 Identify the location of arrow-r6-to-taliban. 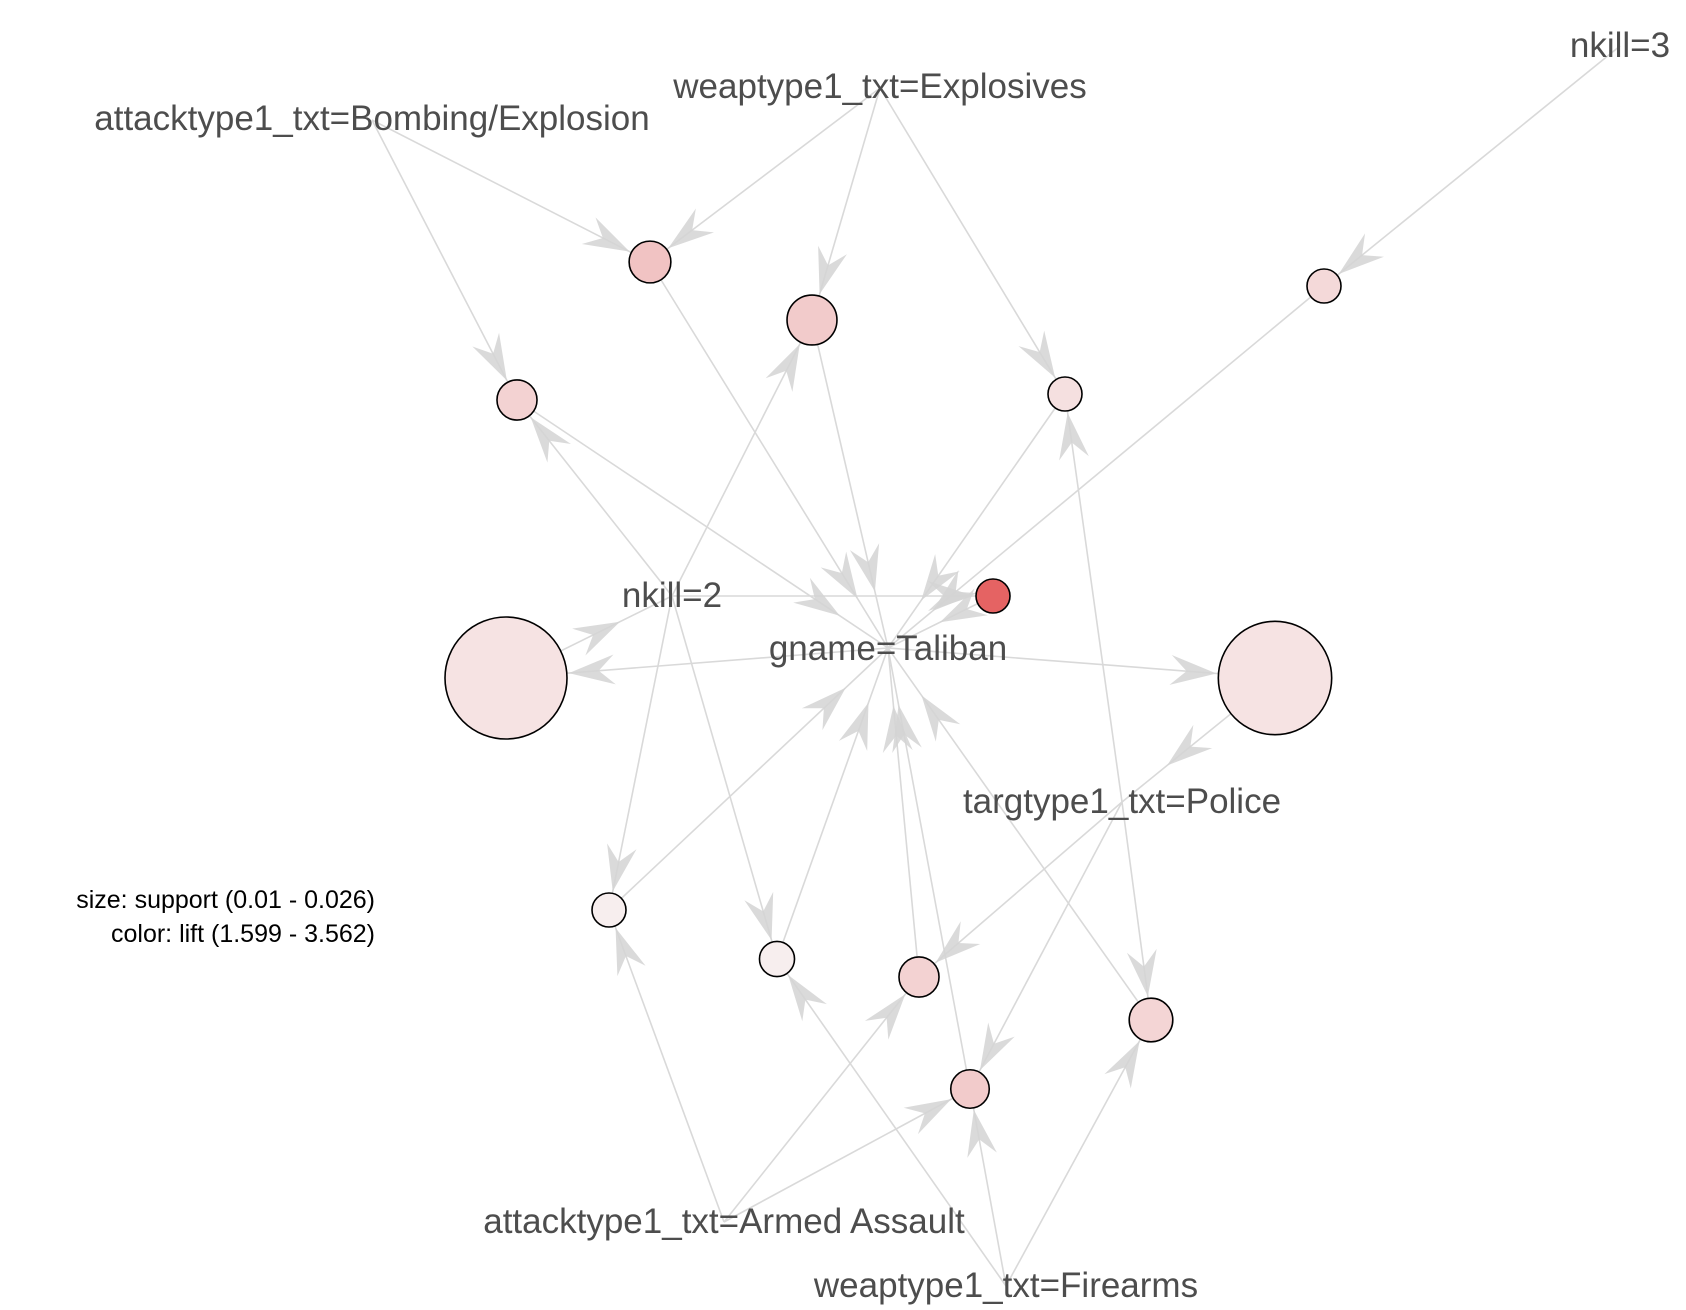
(963, 605).